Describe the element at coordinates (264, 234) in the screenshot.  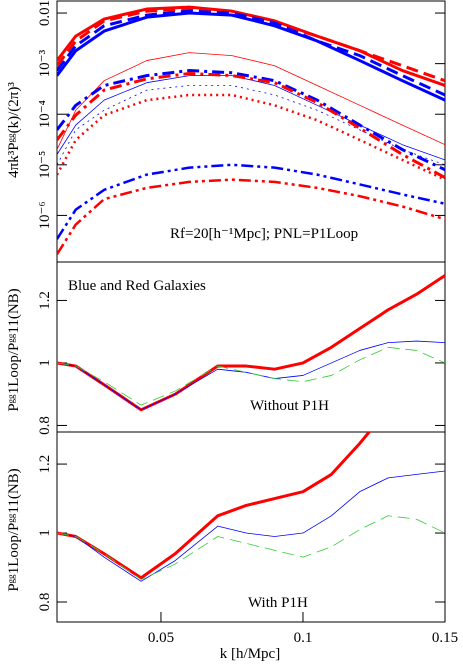
I see `annotation: Rf=20[h⁻¹Mpc]; PNL=P1Loop` at that location.